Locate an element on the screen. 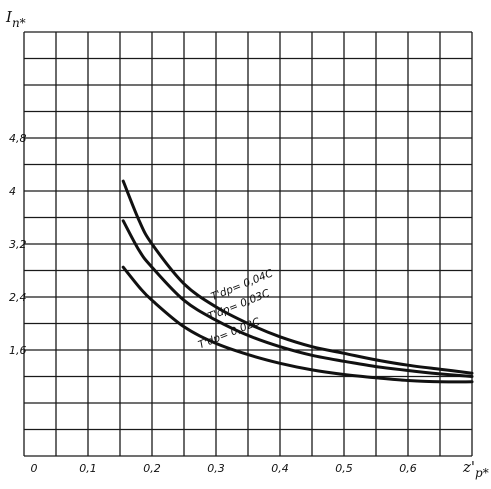 The height and width of the screenshot is (489, 491). y-axis-label-main: I is located at coordinates (9, 17).